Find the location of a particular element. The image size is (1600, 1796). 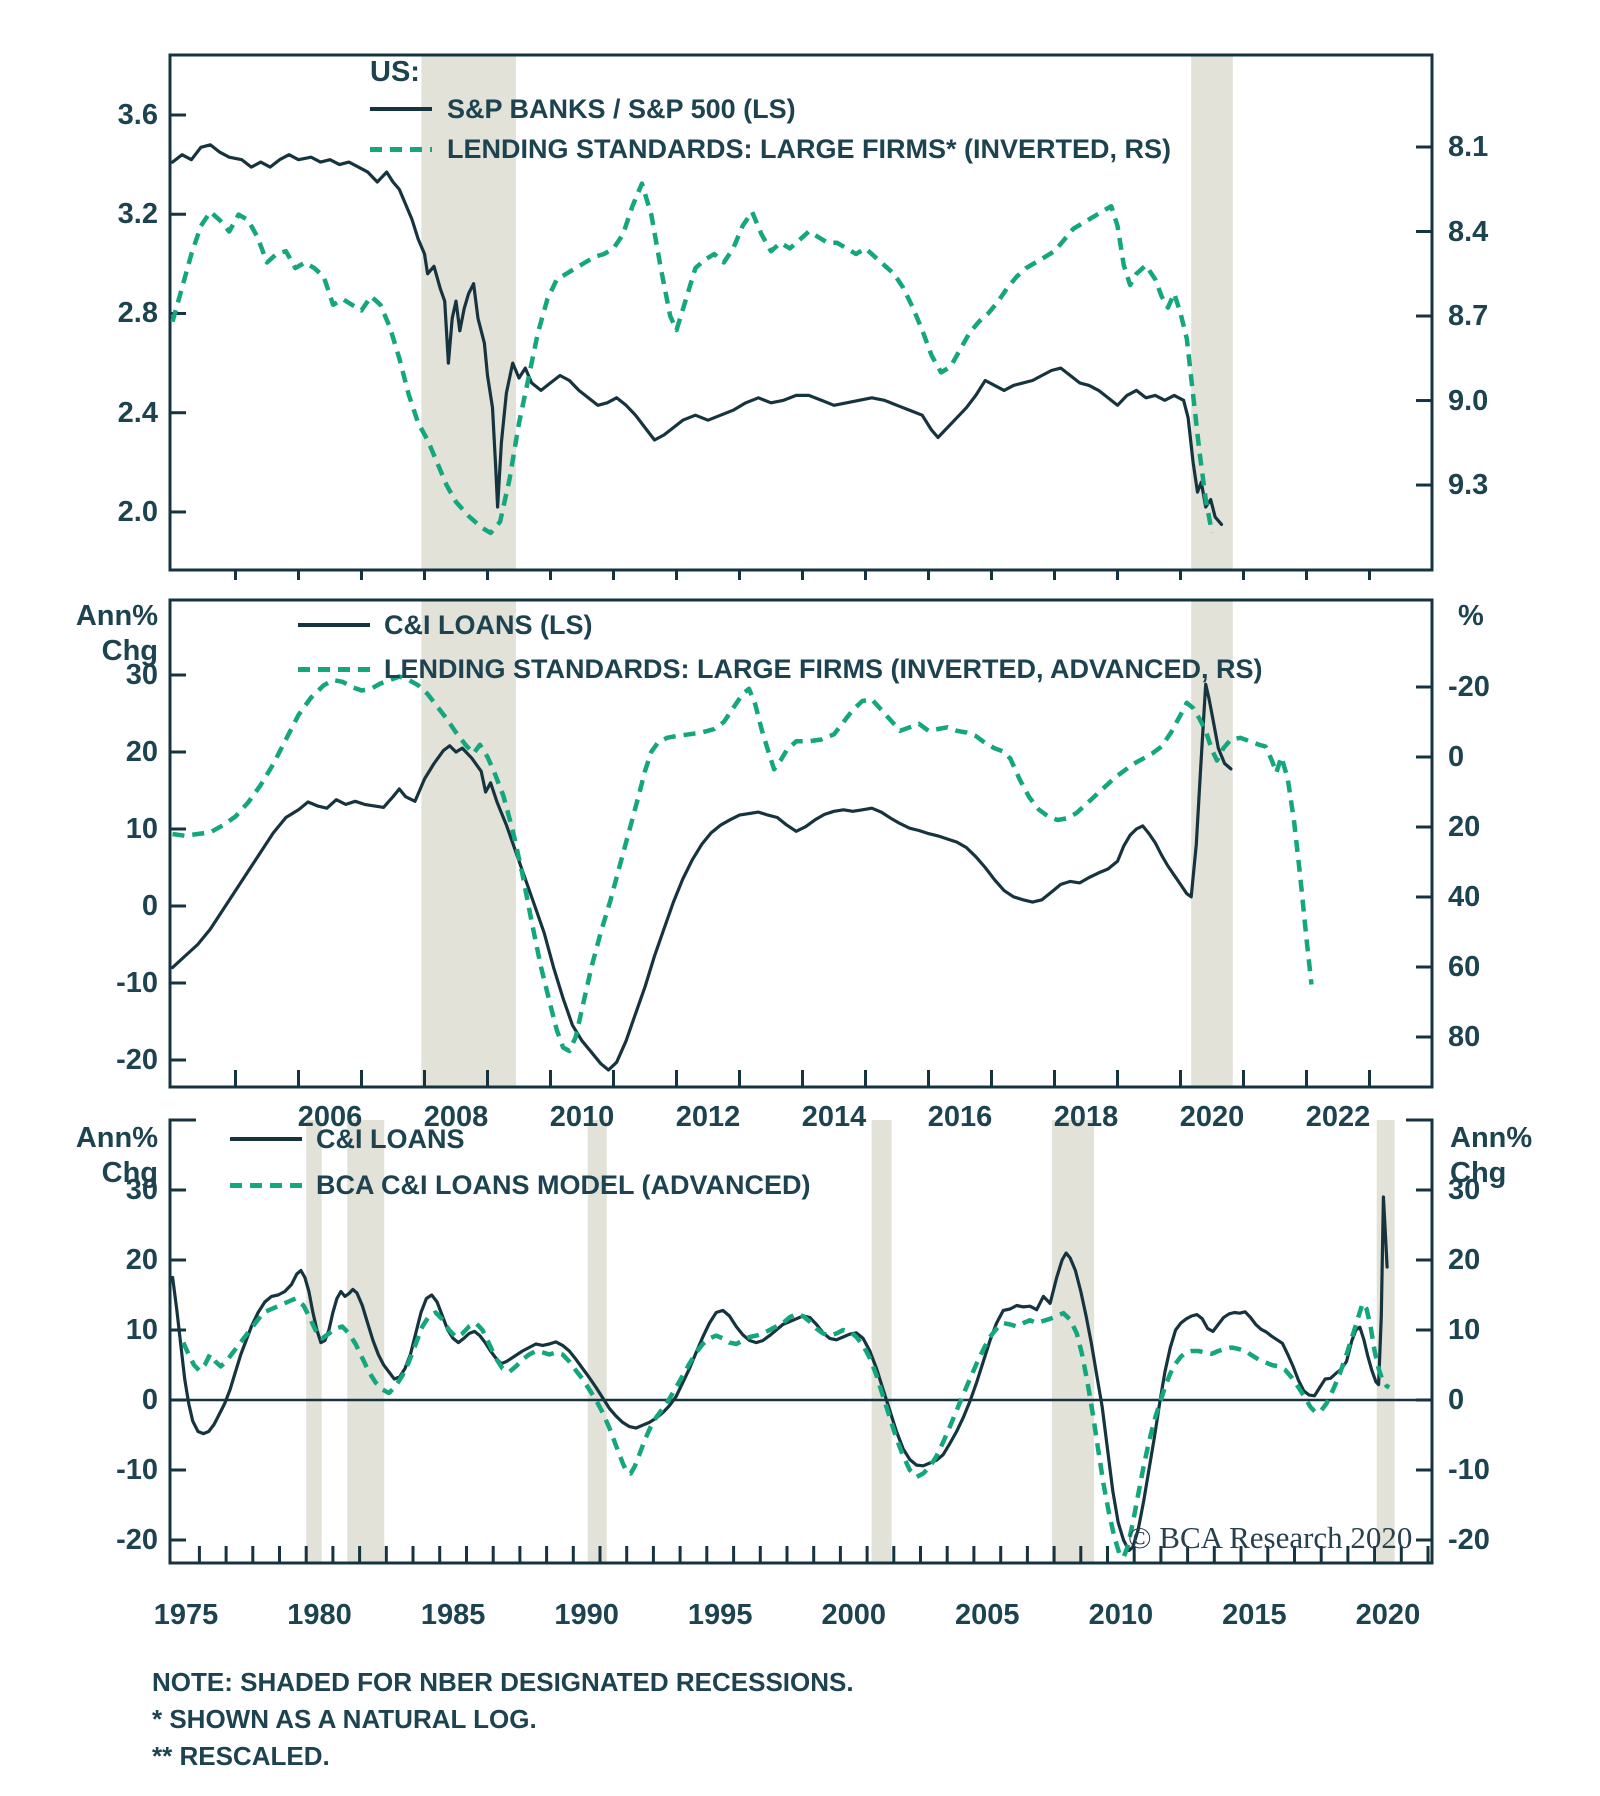

y-tick-label-right: 8.7 is located at coordinates (1468, 316).